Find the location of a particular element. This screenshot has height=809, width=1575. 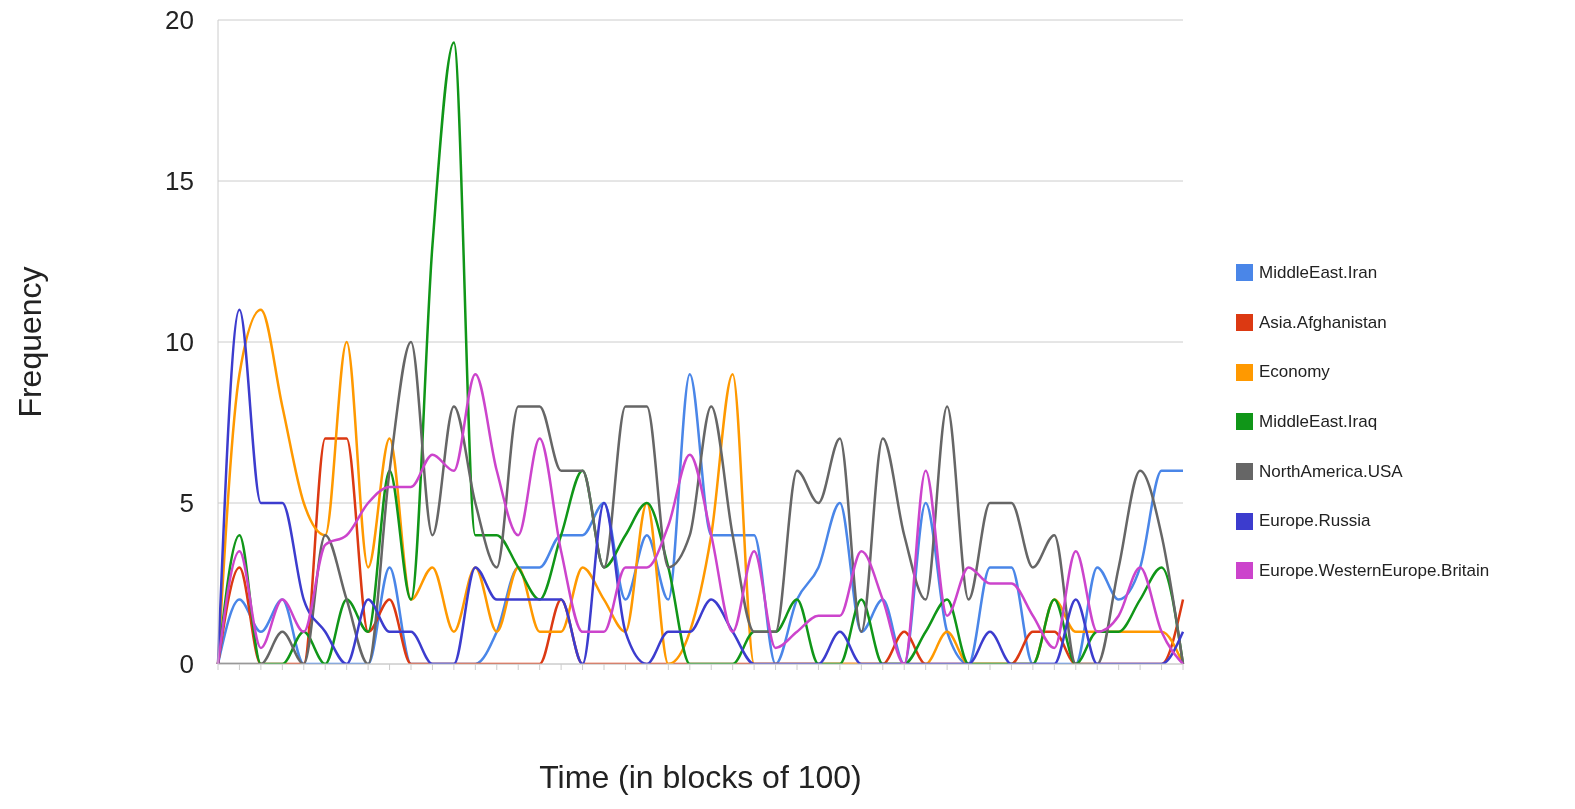

y-tick-label: 5 is located at coordinates (186, 503).